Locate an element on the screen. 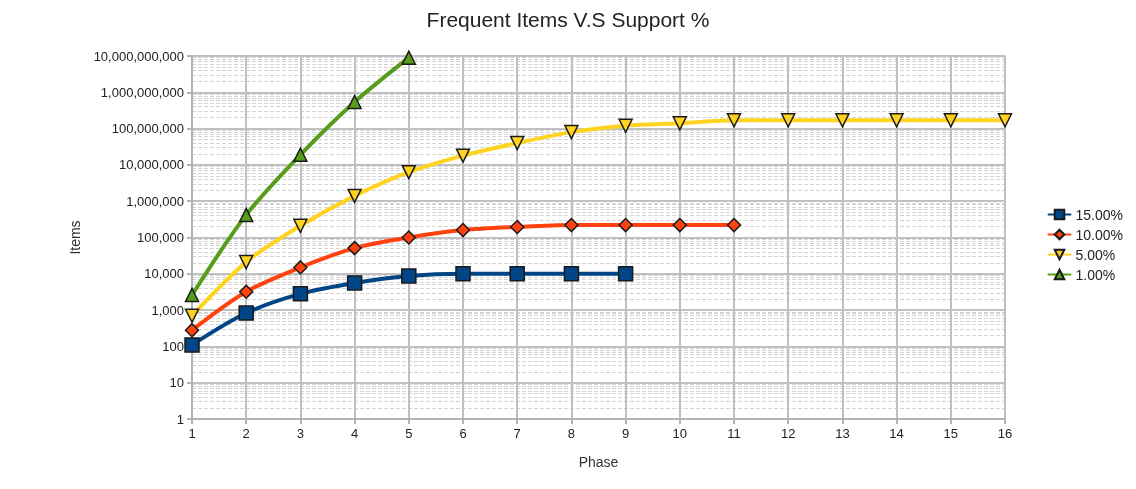 The width and height of the screenshot is (1136, 489). y-tick-label: 100,000,000 is located at coordinates (147, 129).